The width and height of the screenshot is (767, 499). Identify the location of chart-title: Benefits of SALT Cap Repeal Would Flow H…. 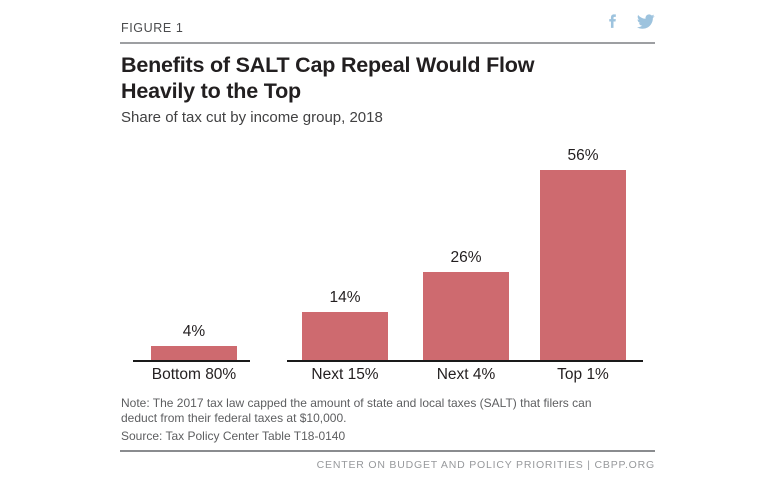
(328, 78).